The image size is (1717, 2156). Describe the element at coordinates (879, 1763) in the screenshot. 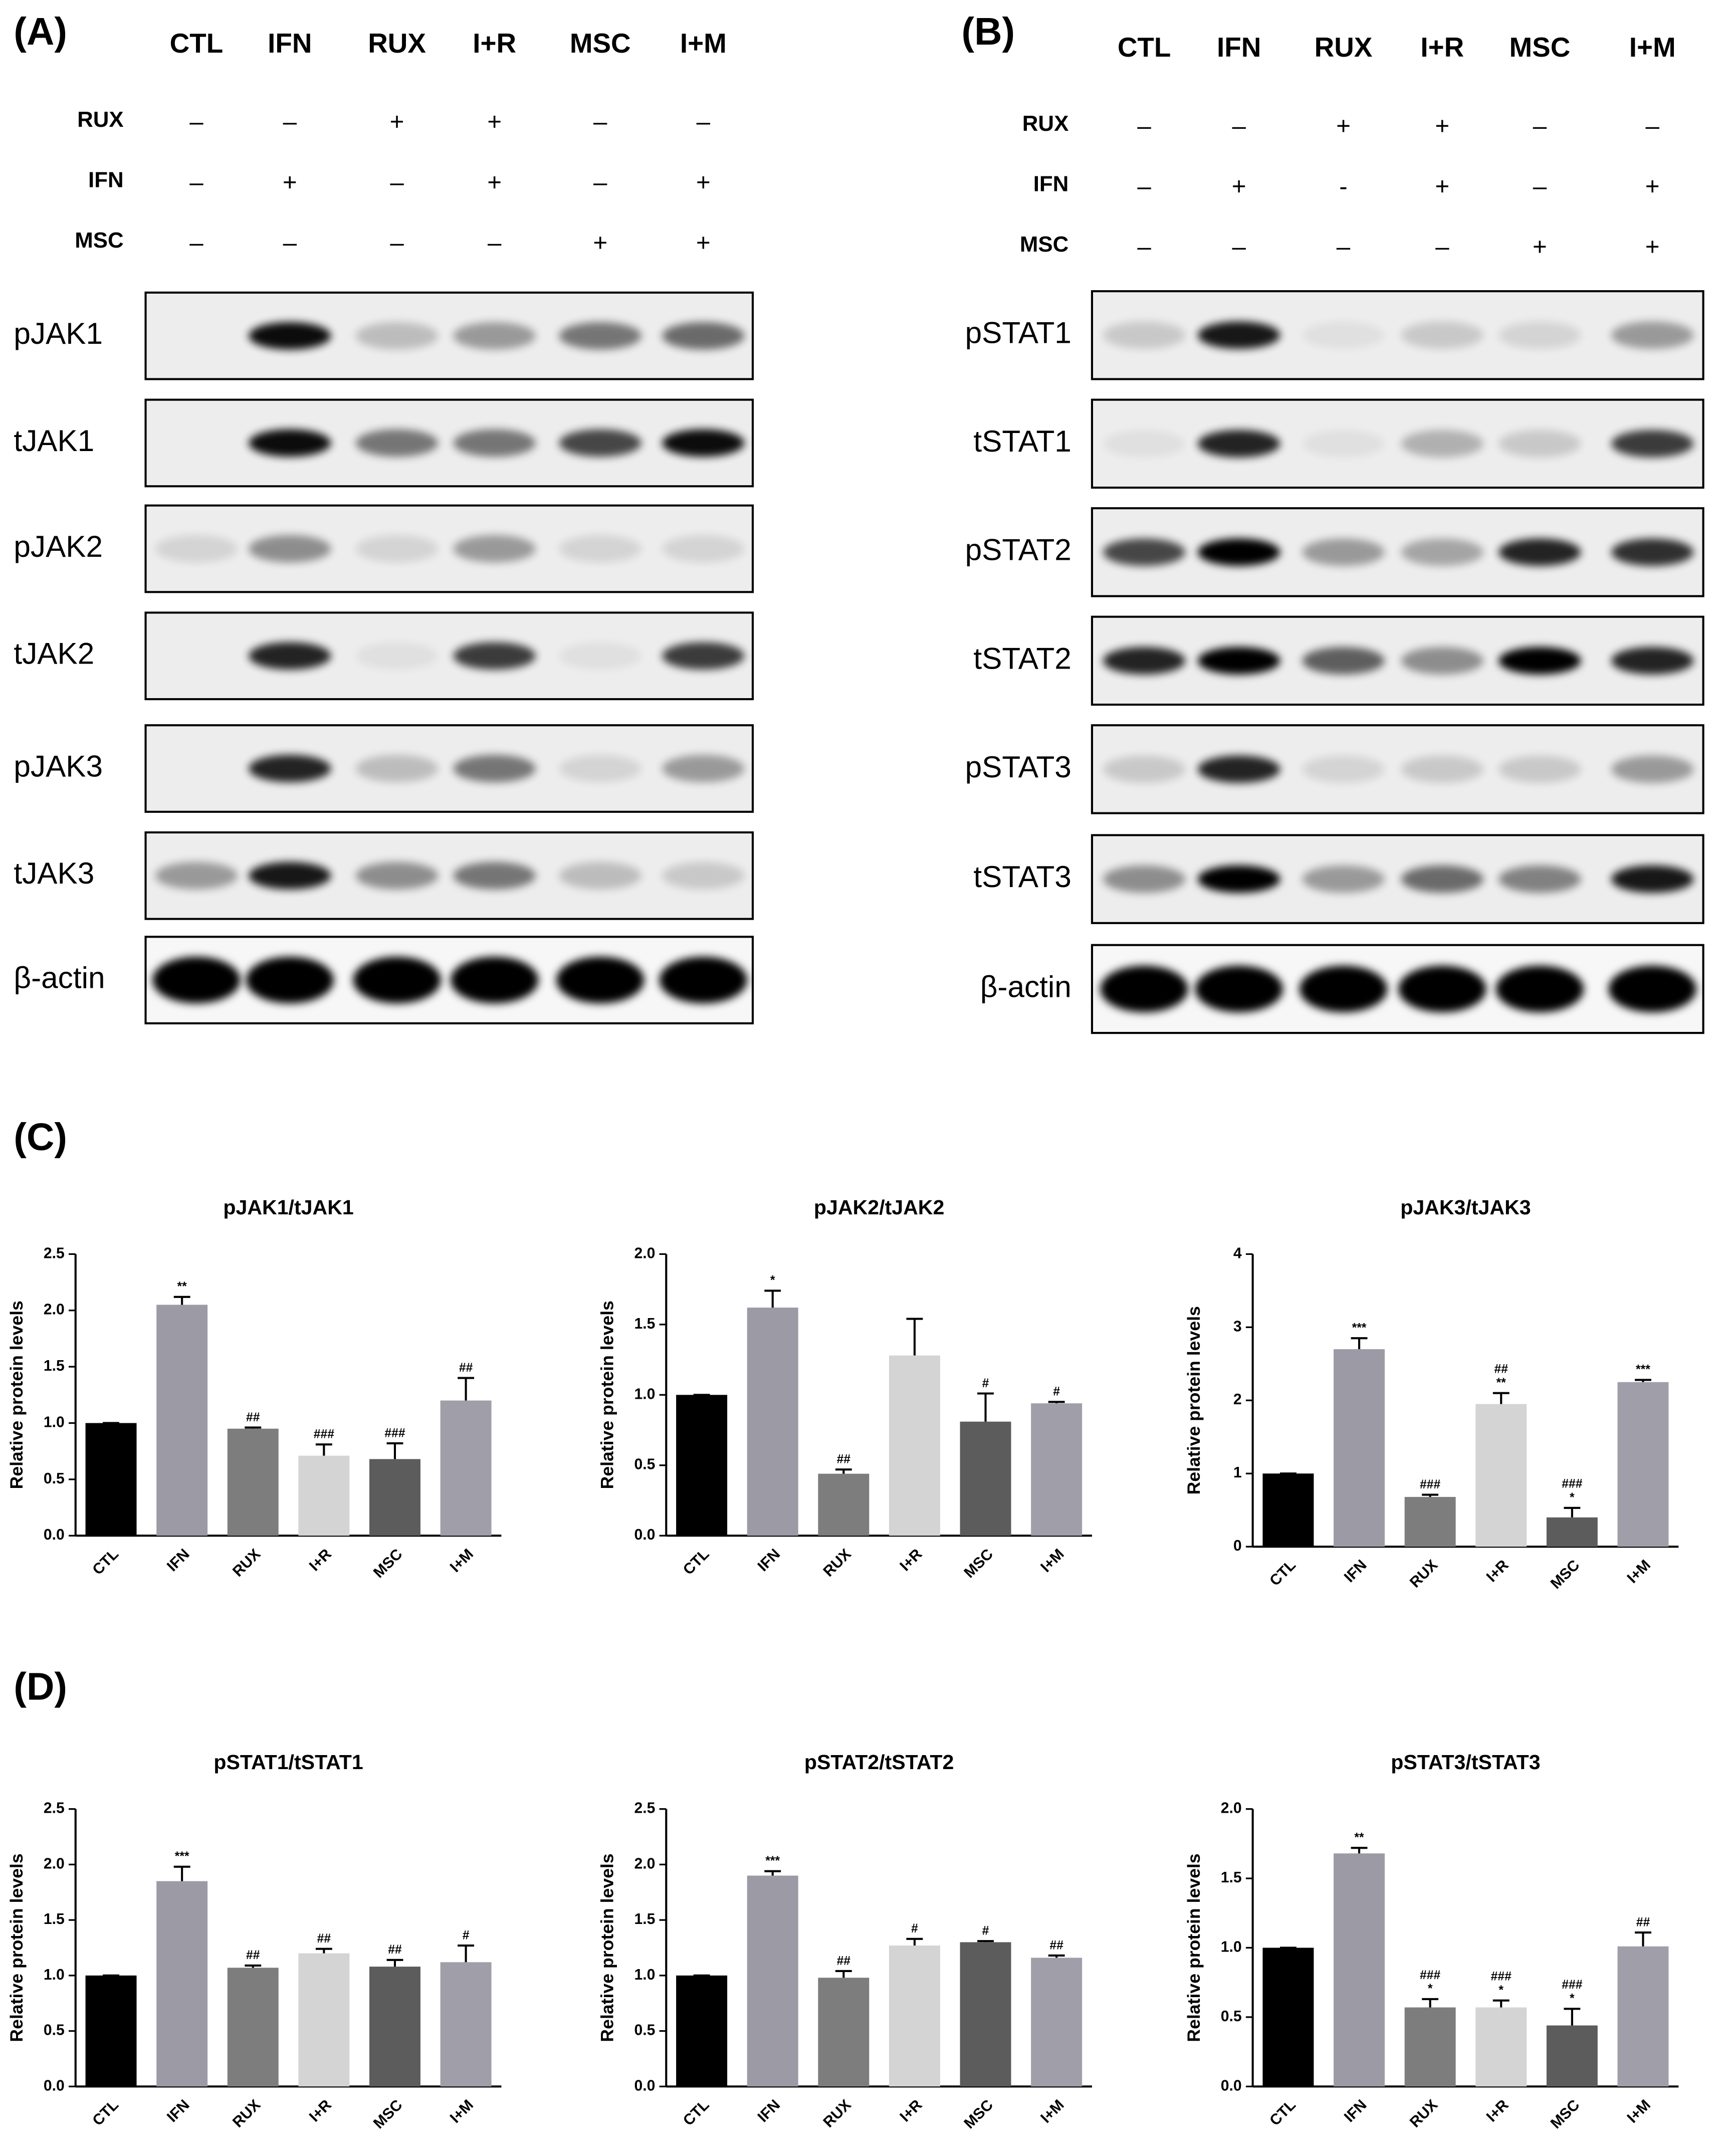

I see `chart-title: pSTAT2/tSTAT2` at that location.